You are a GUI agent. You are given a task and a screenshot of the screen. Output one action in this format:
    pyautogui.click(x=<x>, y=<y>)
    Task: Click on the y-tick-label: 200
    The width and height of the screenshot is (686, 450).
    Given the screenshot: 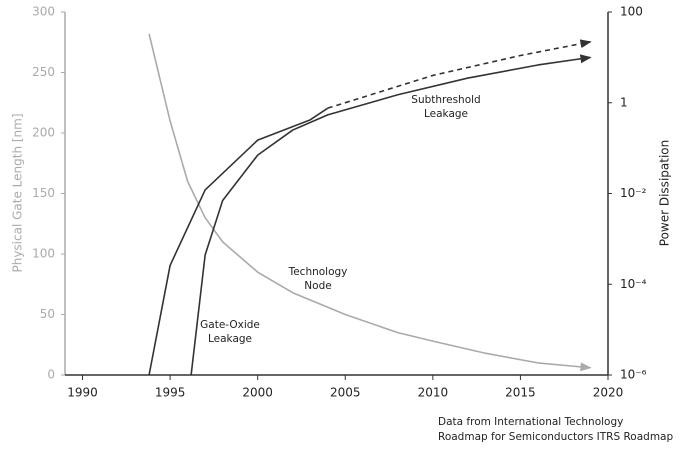 What is the action you would take?
    pyautogui.click(x=43, y=133)
    